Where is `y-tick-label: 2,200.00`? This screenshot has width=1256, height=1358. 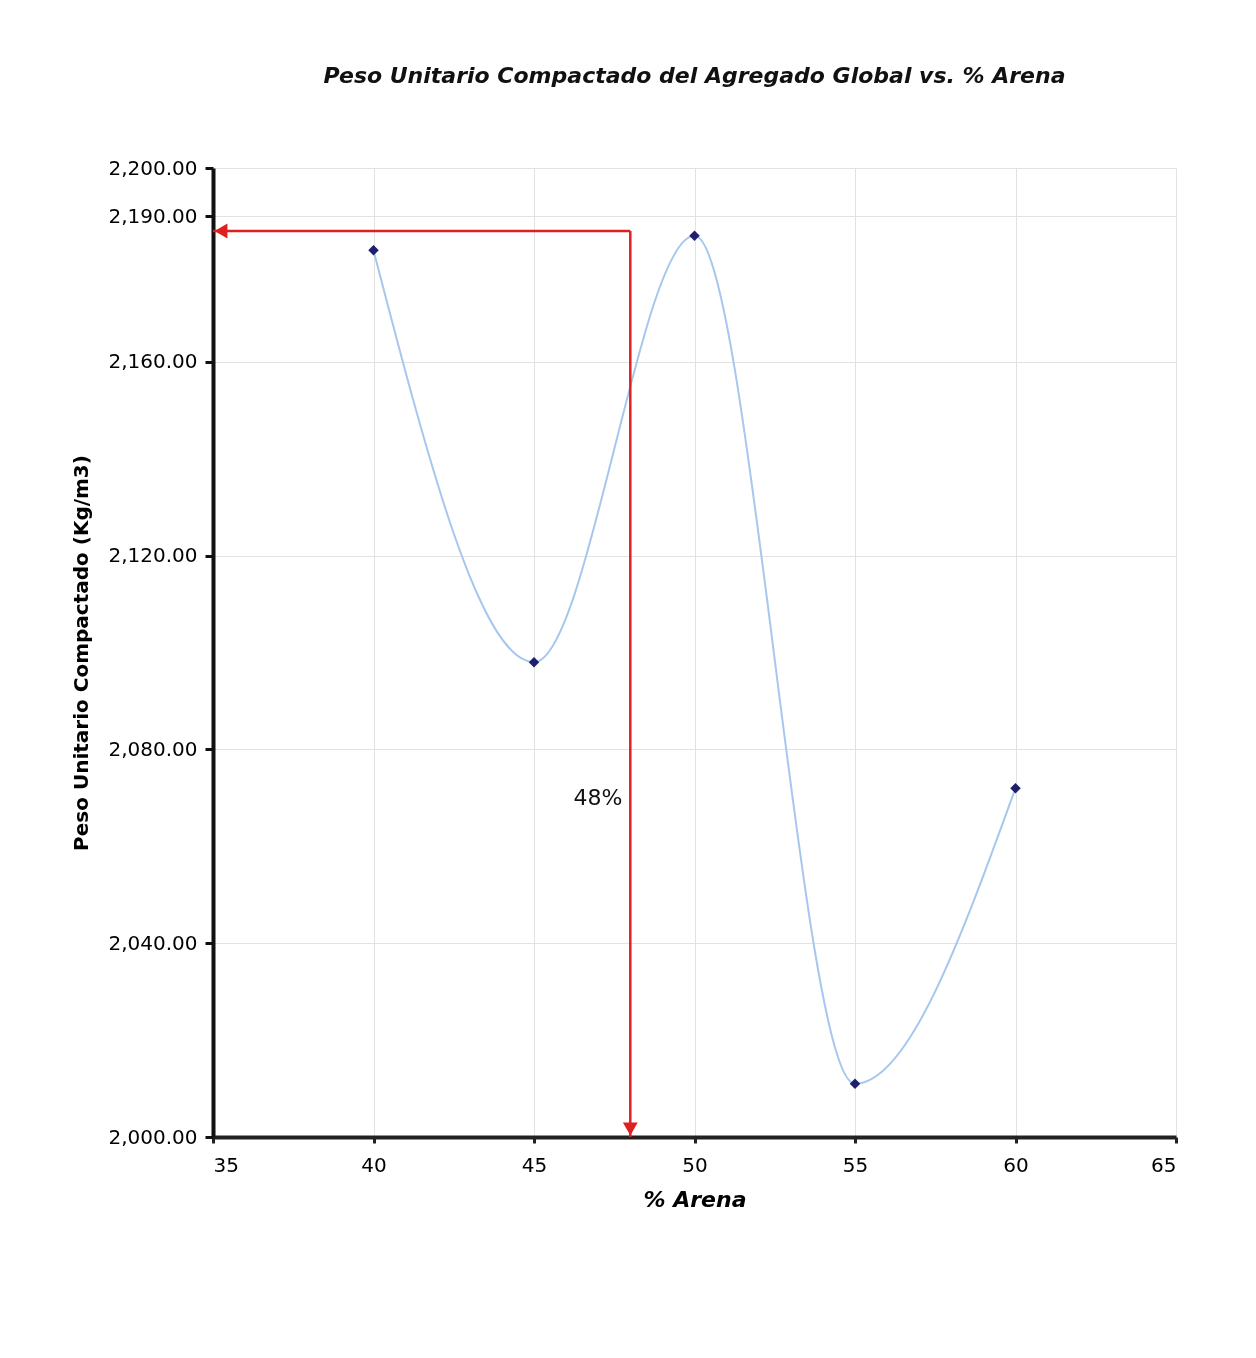
y-tick-label: 2,200.00 is located at coordinates (153, 167).